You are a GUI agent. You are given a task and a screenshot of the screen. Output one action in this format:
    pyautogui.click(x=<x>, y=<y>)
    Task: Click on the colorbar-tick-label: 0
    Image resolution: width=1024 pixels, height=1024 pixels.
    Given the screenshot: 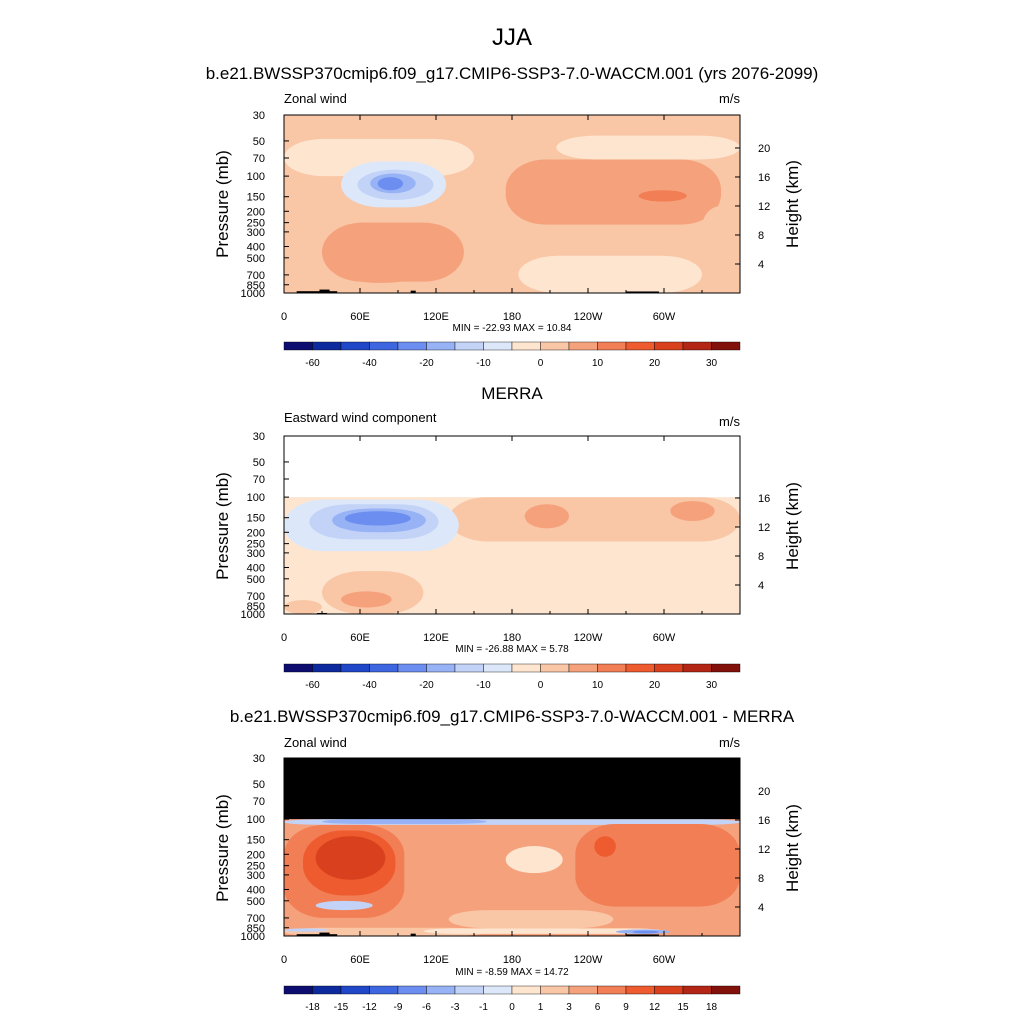 What is the action you would take?
    pyautogui.click(x=512, y=1007)
    